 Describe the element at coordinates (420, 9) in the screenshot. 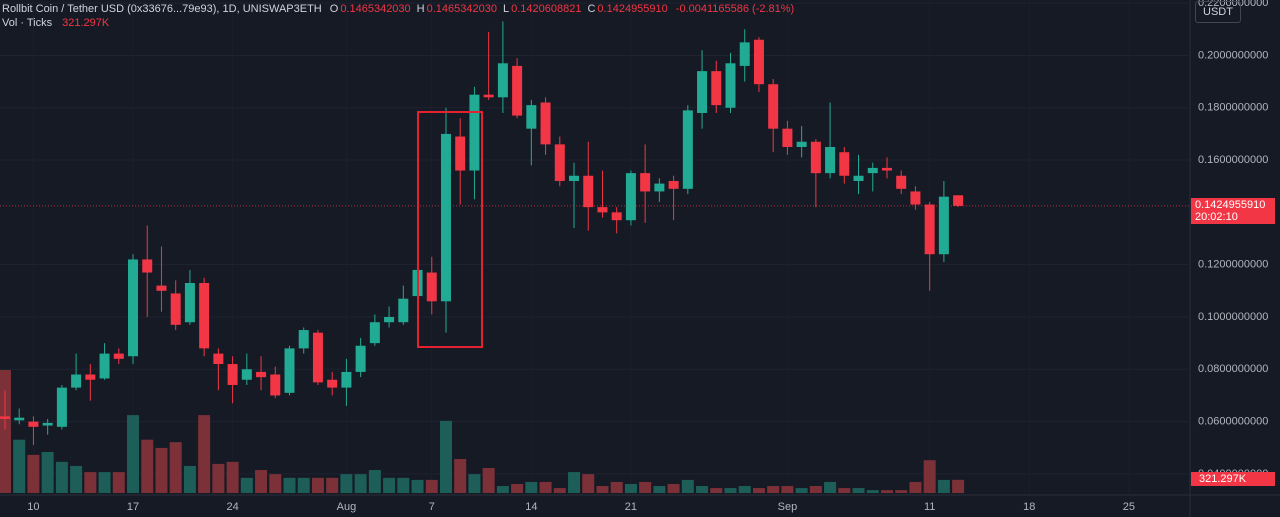

I see `ohlc-key: H` at that location.